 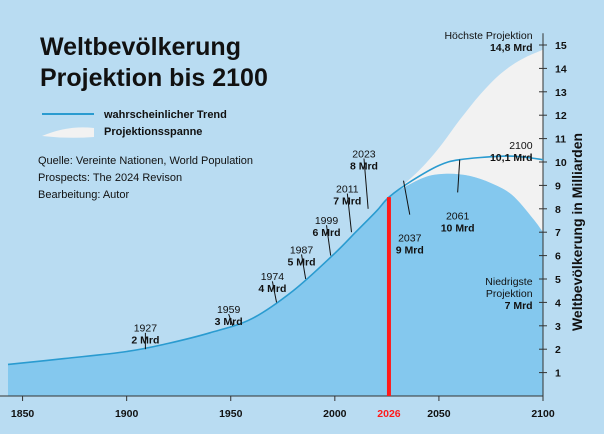 What do you see at coordinates (439, 414) in the screenshot?
I see `x-tick-label: 2050` at bounding box center [439, 414].